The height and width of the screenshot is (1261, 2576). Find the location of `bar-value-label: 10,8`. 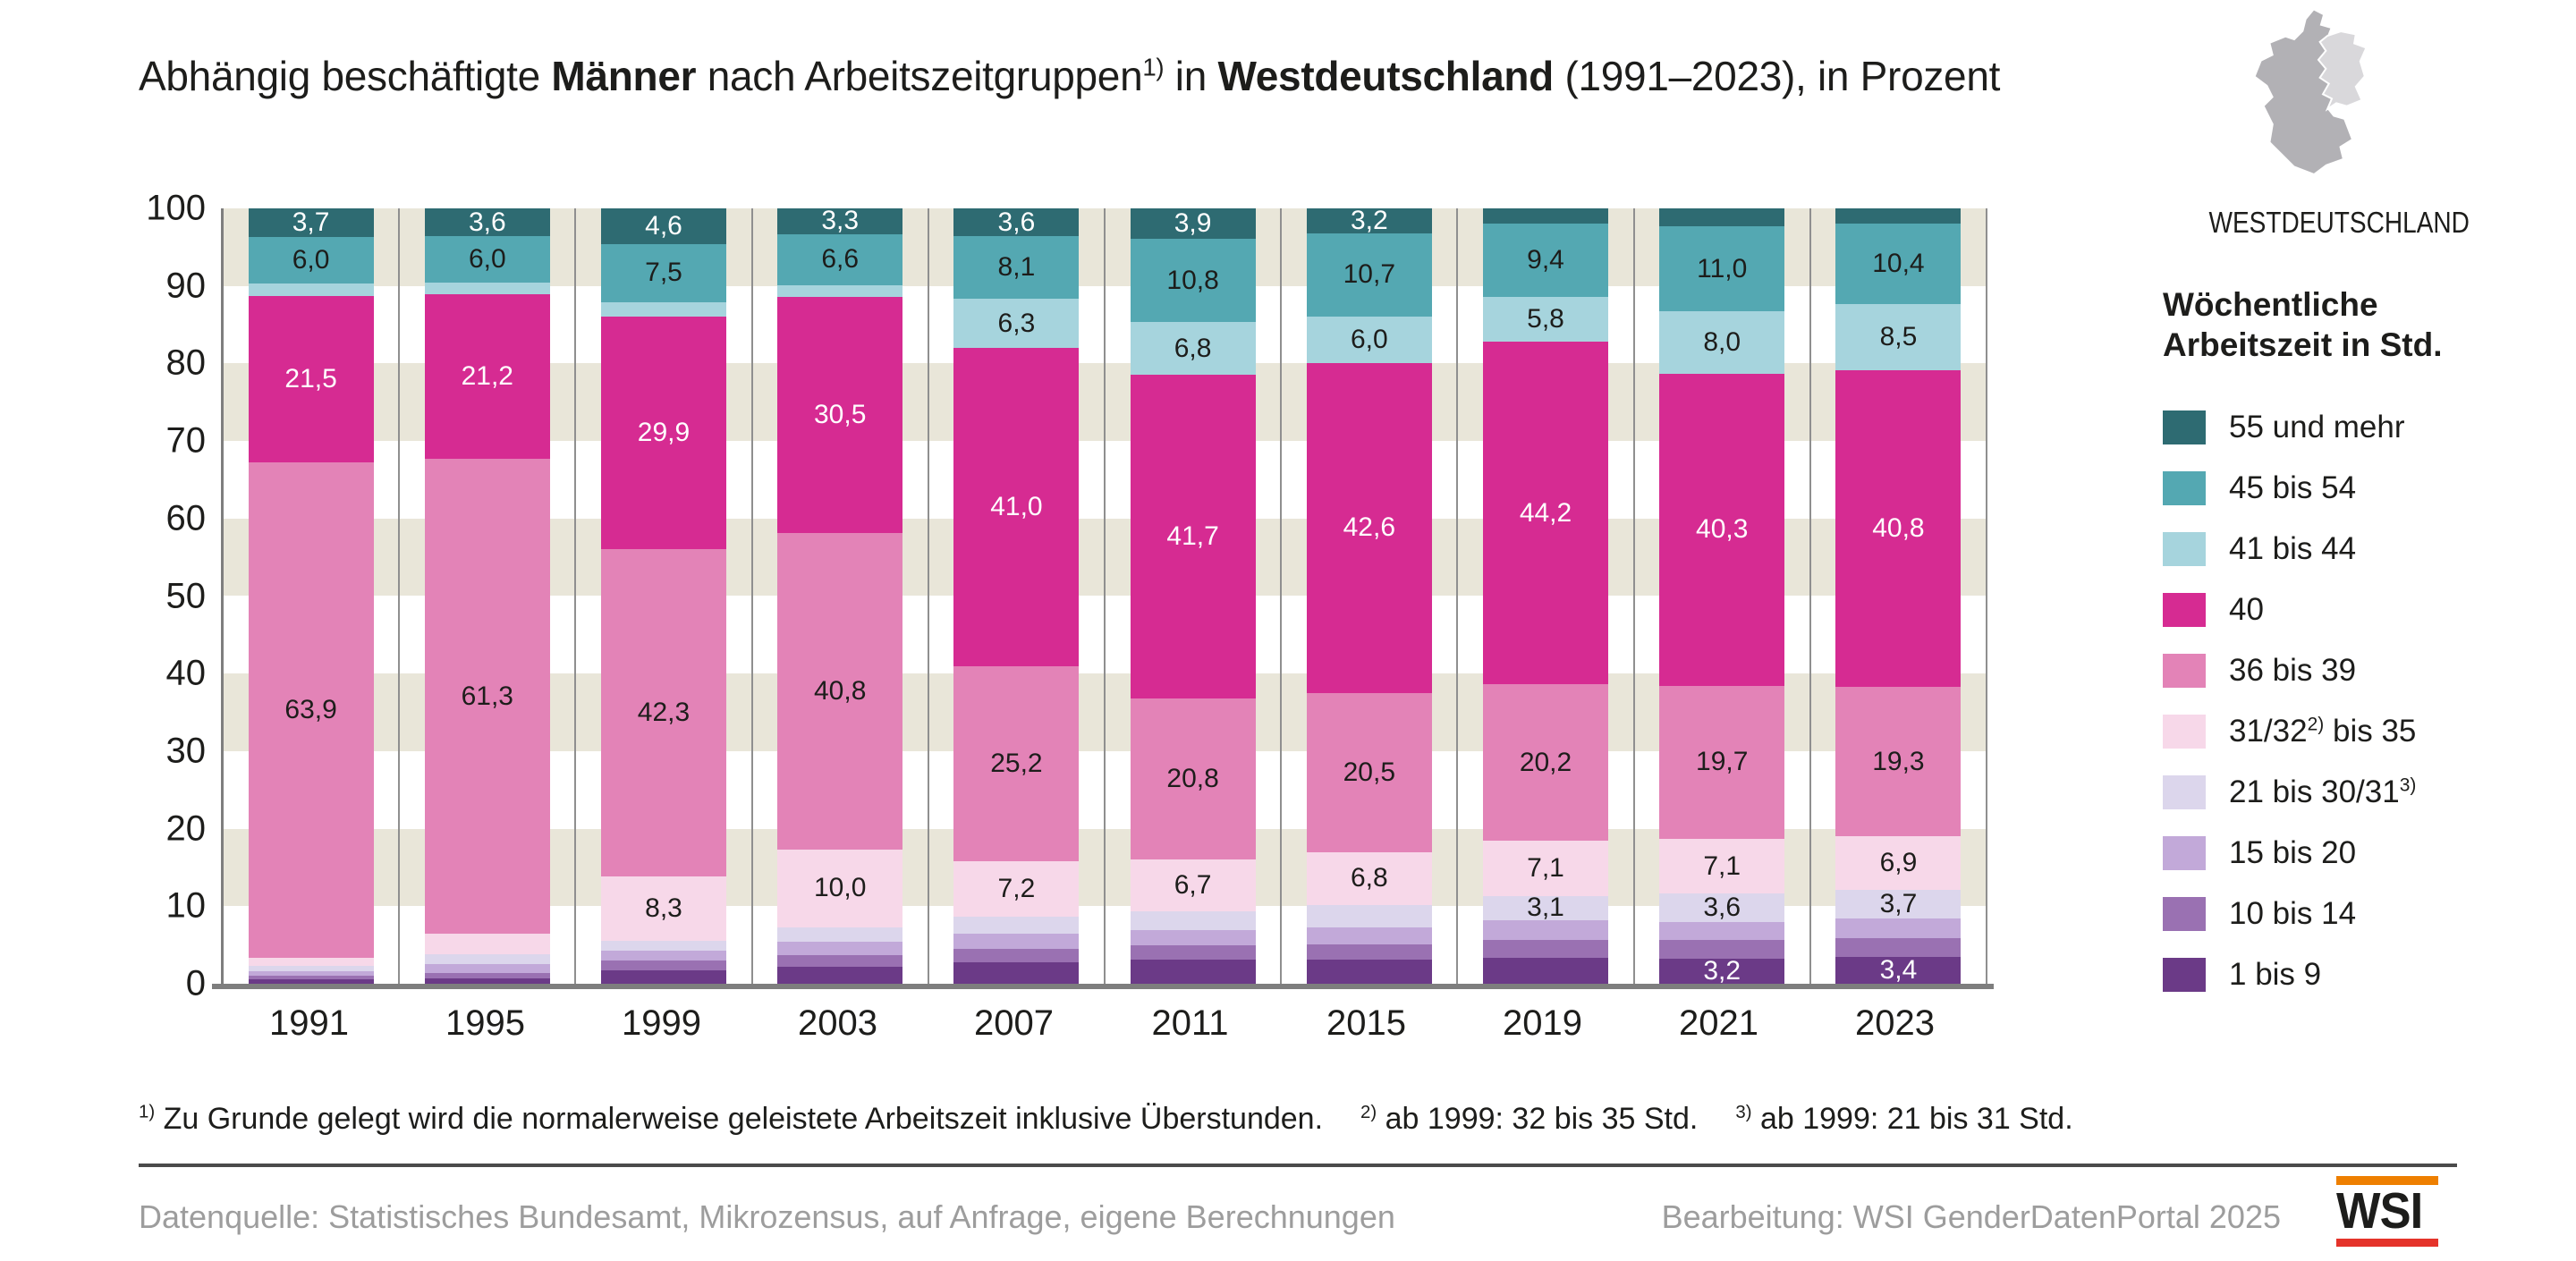

bar-value-label: 10,8 is located at coordinates (1192, 280).